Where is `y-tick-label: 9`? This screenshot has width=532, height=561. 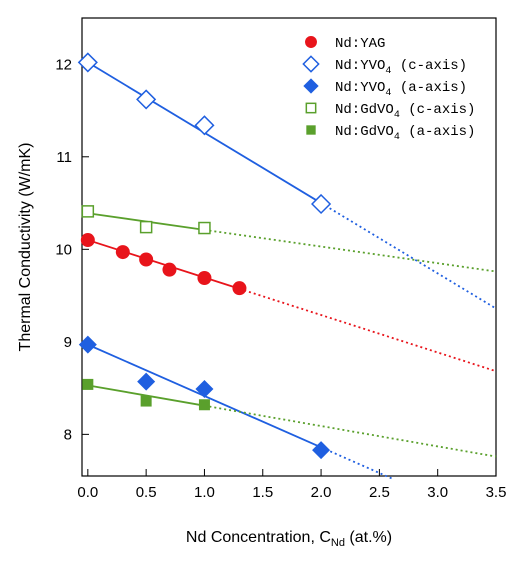 y-tick-label: 9 is located at coordinates (68, 342).